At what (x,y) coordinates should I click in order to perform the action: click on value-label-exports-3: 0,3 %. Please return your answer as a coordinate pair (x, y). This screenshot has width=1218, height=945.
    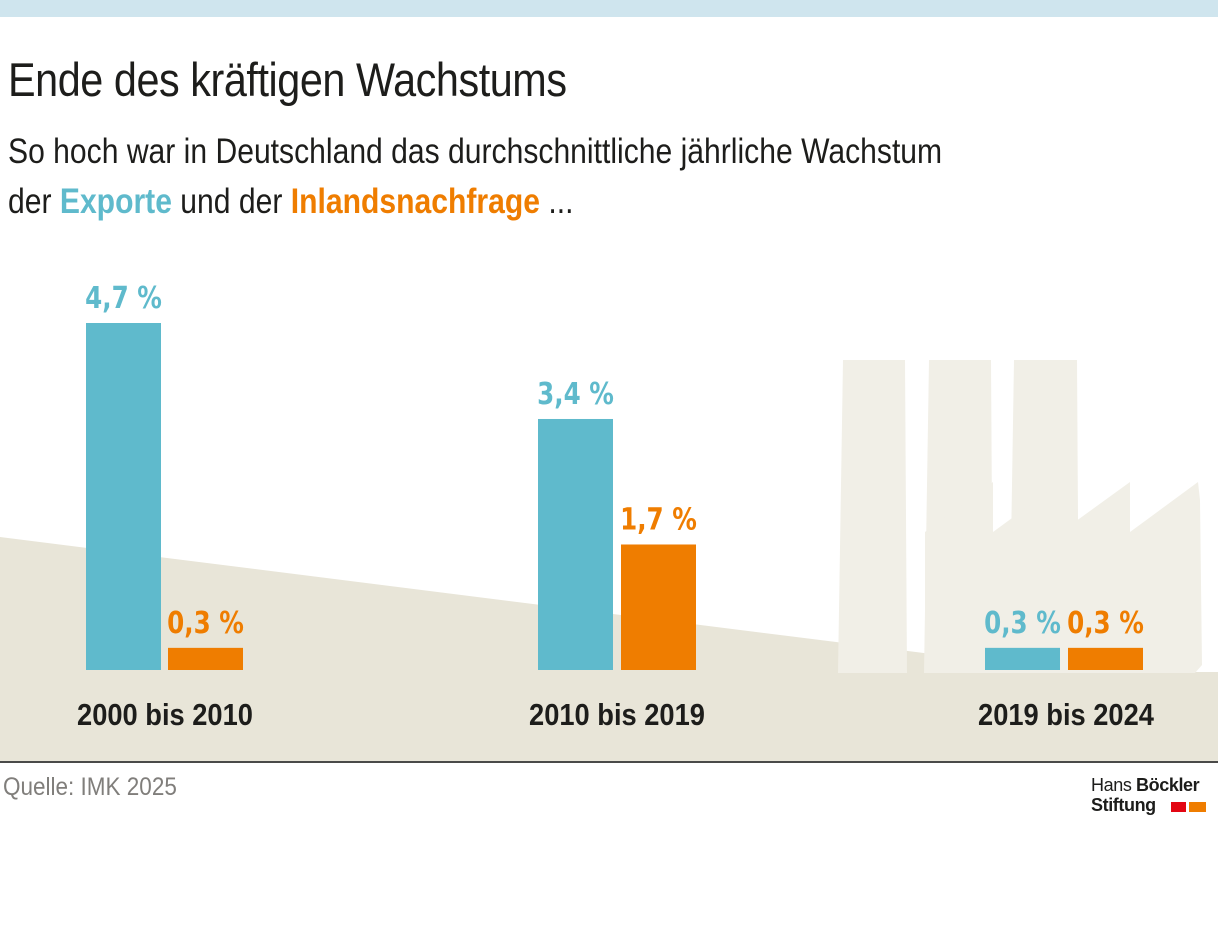
    Looking at the image, I should click on (1022, 624).